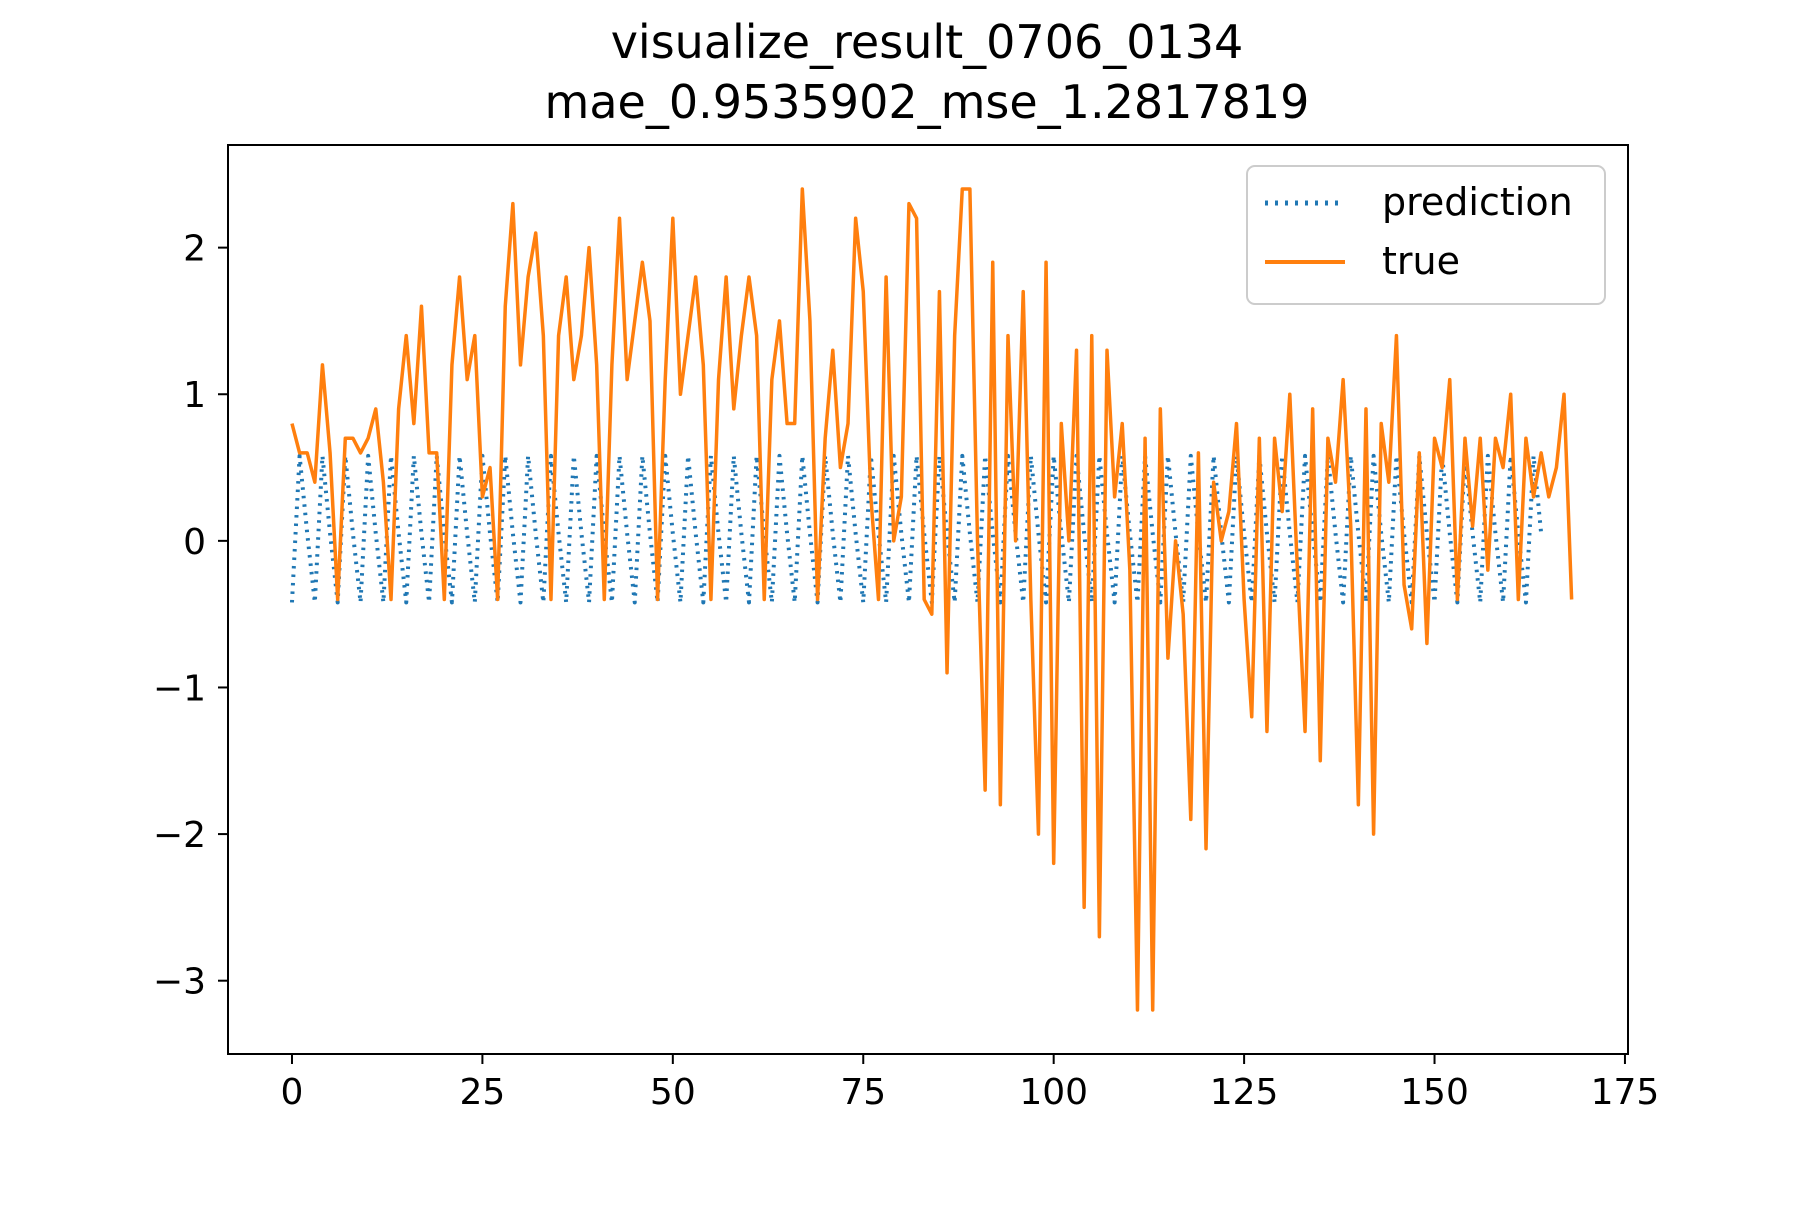  I want to click on legend: prediction true, so click(1426, 235).